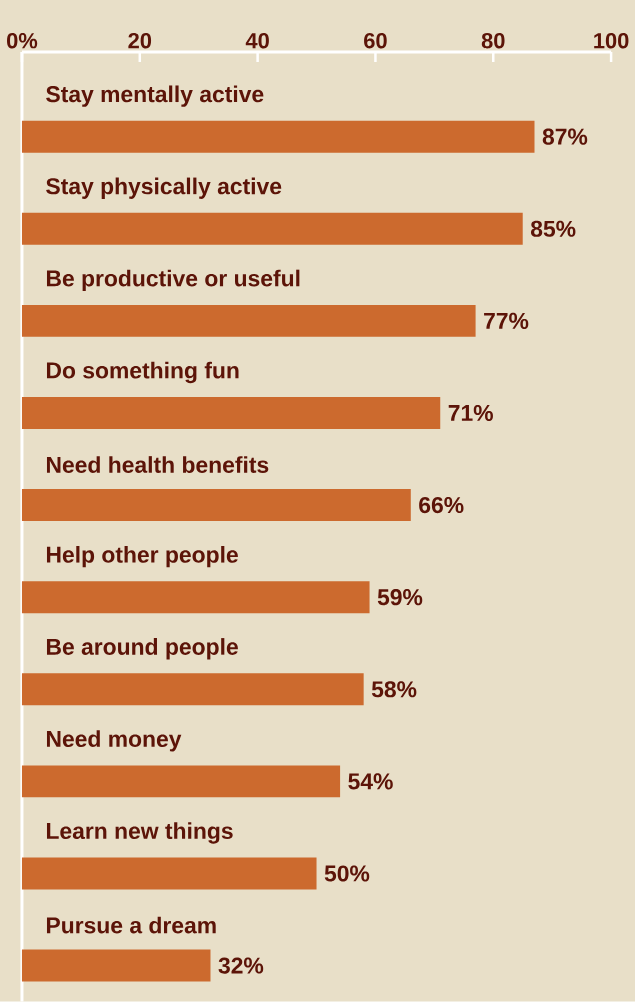 The height and width of the screenshot is (1003, 635). What do you see at coordinates (375, 40) in the screenshot?
I see `x-tick-label: 60` at bounding box center [375, 40].